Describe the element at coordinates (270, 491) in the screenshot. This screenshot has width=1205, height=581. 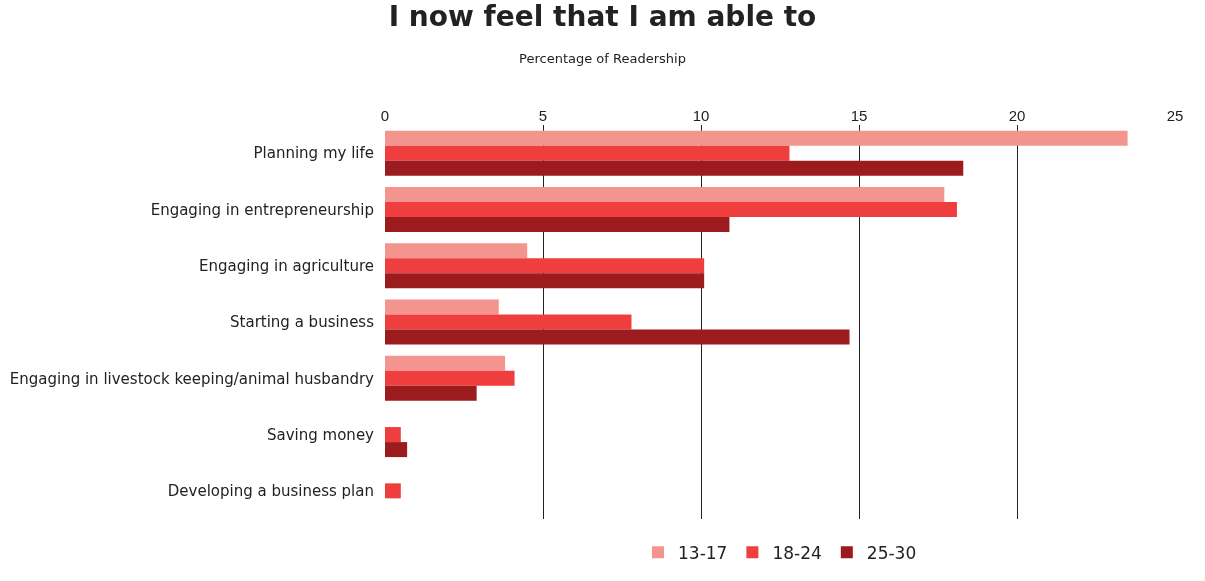
I see `y-tick-label: Developing a business plan` at that location.